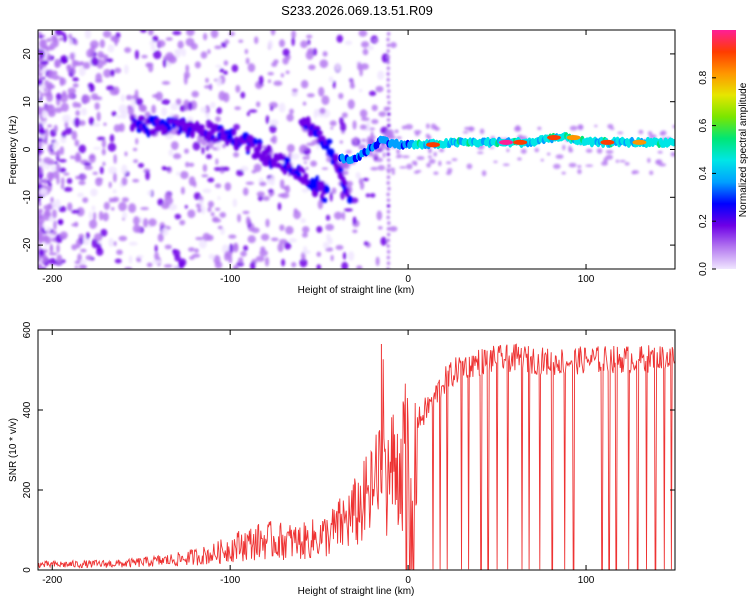 This screenshot has width=750, height=600. I want to click on colorbar-ticks: 0.0 0.2 0.4 0.6 0.8, so click(707, 173).